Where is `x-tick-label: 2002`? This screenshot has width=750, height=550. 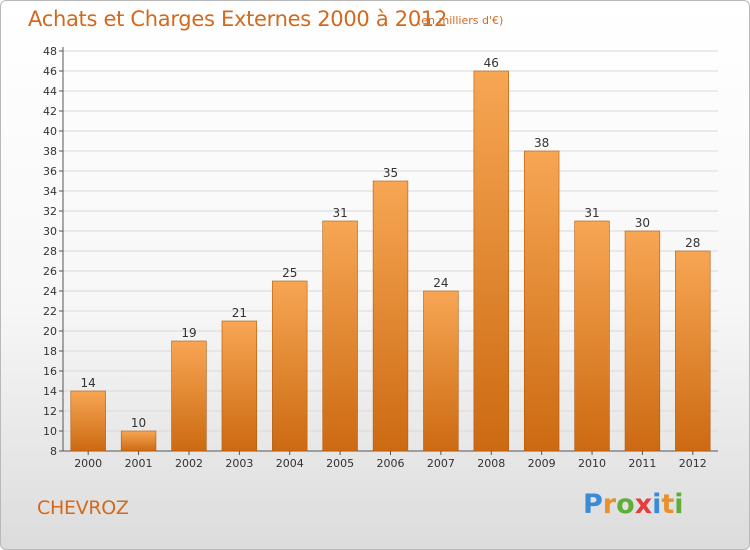
x-tick-label: 2002 is located at coordinates (189, 463).